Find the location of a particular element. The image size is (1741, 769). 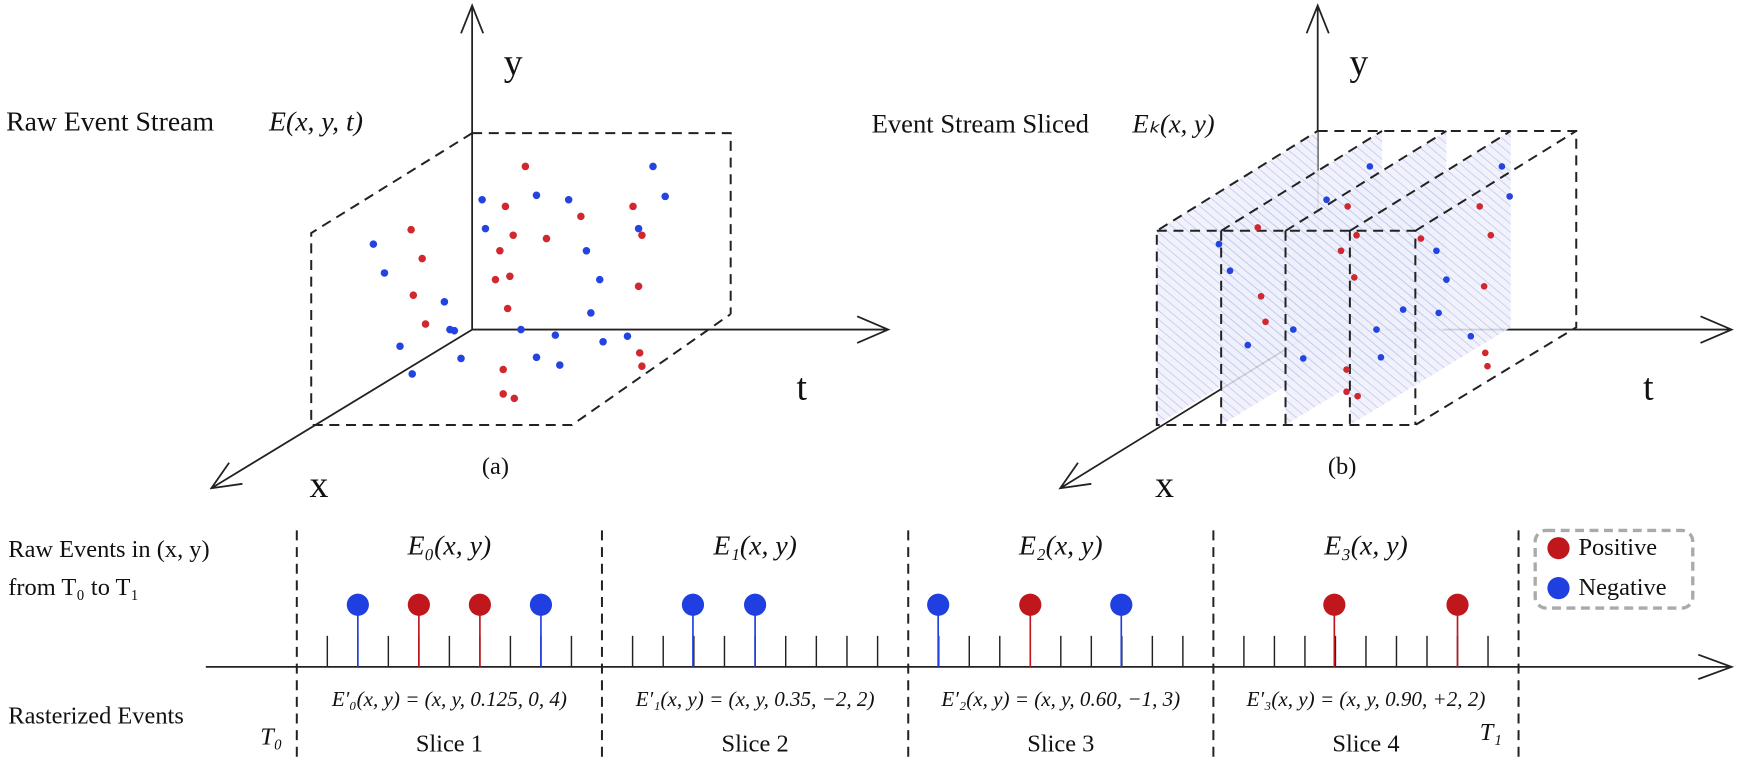

time-end: T₁ is located at coordinates (1491, 732).